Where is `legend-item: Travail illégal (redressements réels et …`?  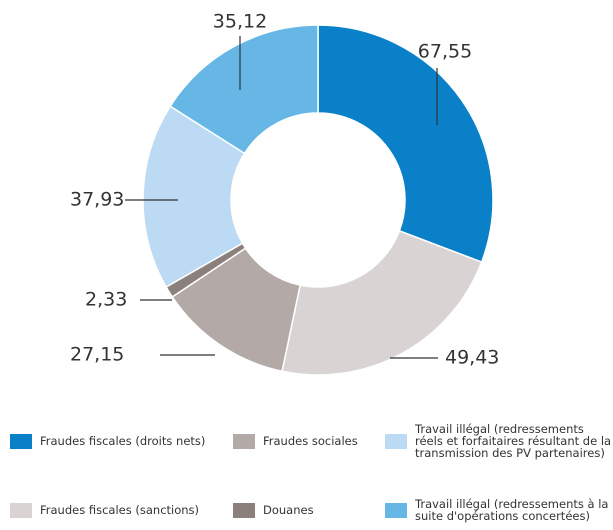
legend-item: Travail illégal (redressements réels et … is located at coordinates (499, 441).